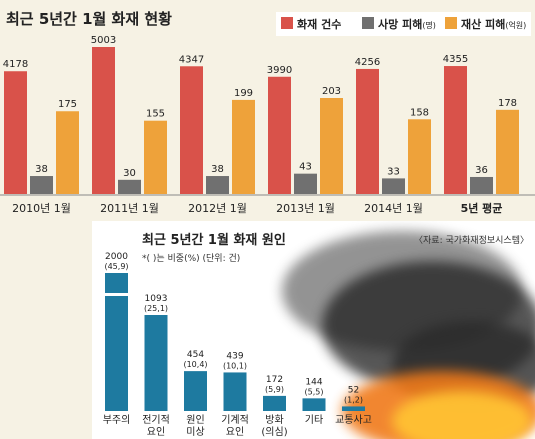 This screenshot has width=535, height=439. What do you see at coordinates (319, 24) in the screenshot?
I see `legend-label: 화재 건수` at bounding box center [319, 24].